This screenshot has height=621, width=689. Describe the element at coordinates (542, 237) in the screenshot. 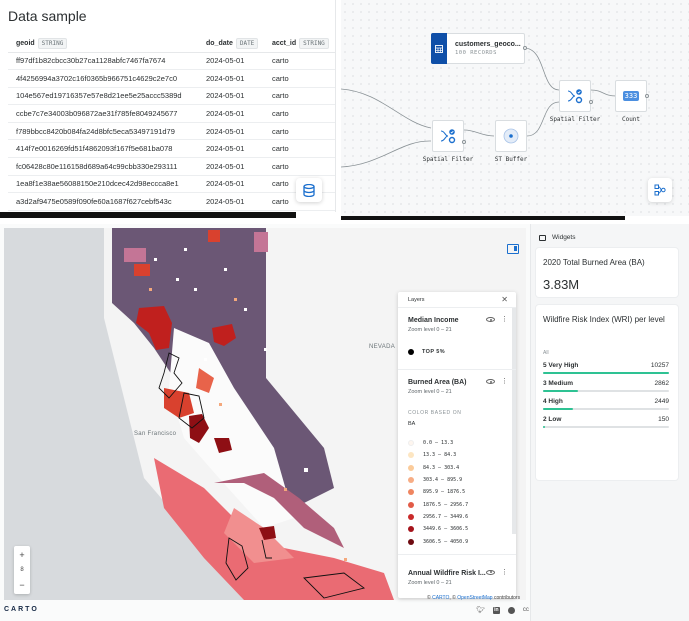

I see `widgets-icon` at that location.